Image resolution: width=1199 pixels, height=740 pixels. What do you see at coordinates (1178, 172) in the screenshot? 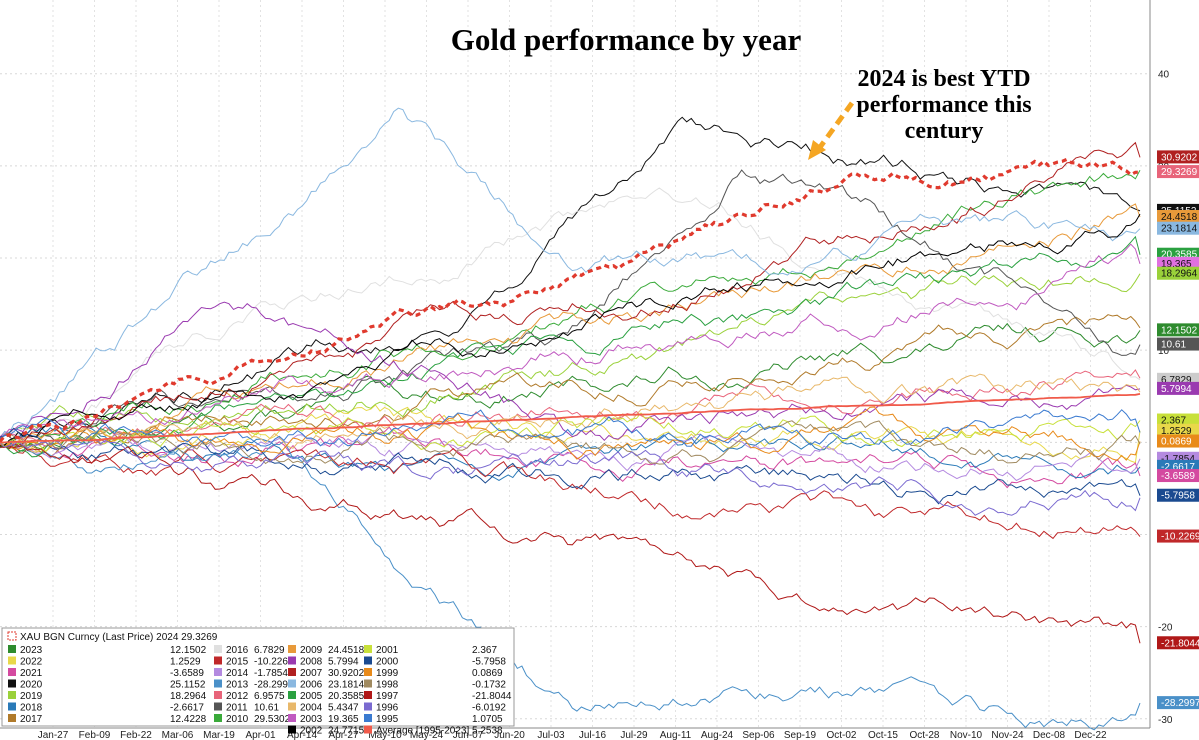
I see `end-label: 29.3269` at bounding box center [1178, 172].